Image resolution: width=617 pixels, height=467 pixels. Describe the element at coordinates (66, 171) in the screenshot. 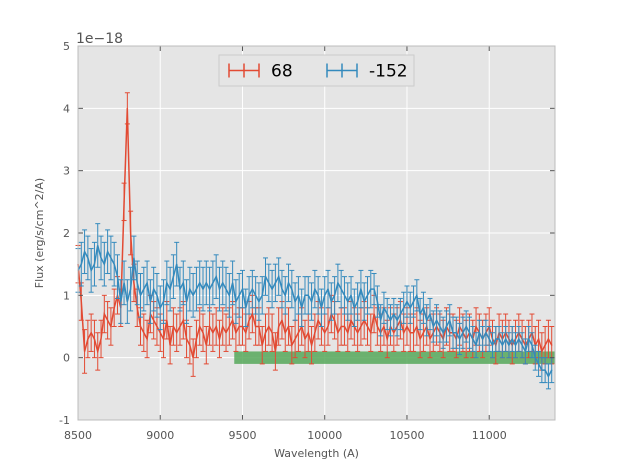

I see `y-tick-label: 3` at that location.